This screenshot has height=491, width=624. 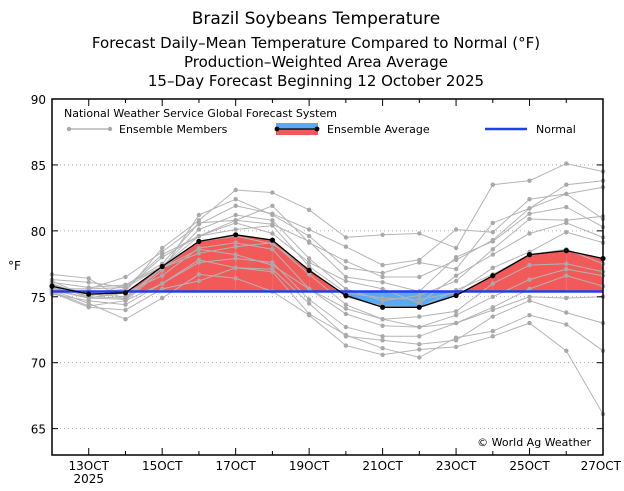 I want to click on x-tick-label-25: 25OCT, so click(x=529, y=466).